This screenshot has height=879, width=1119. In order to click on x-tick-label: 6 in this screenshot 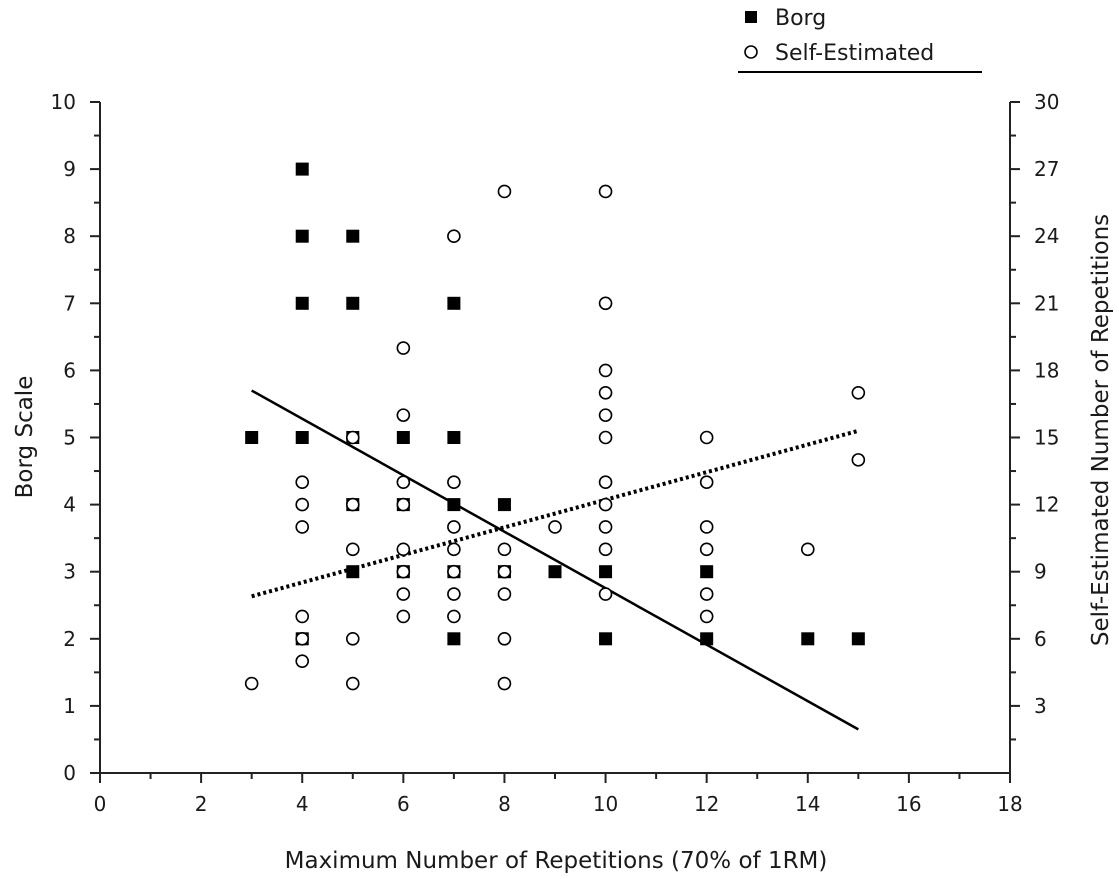, I will do `click(403, 804)`.